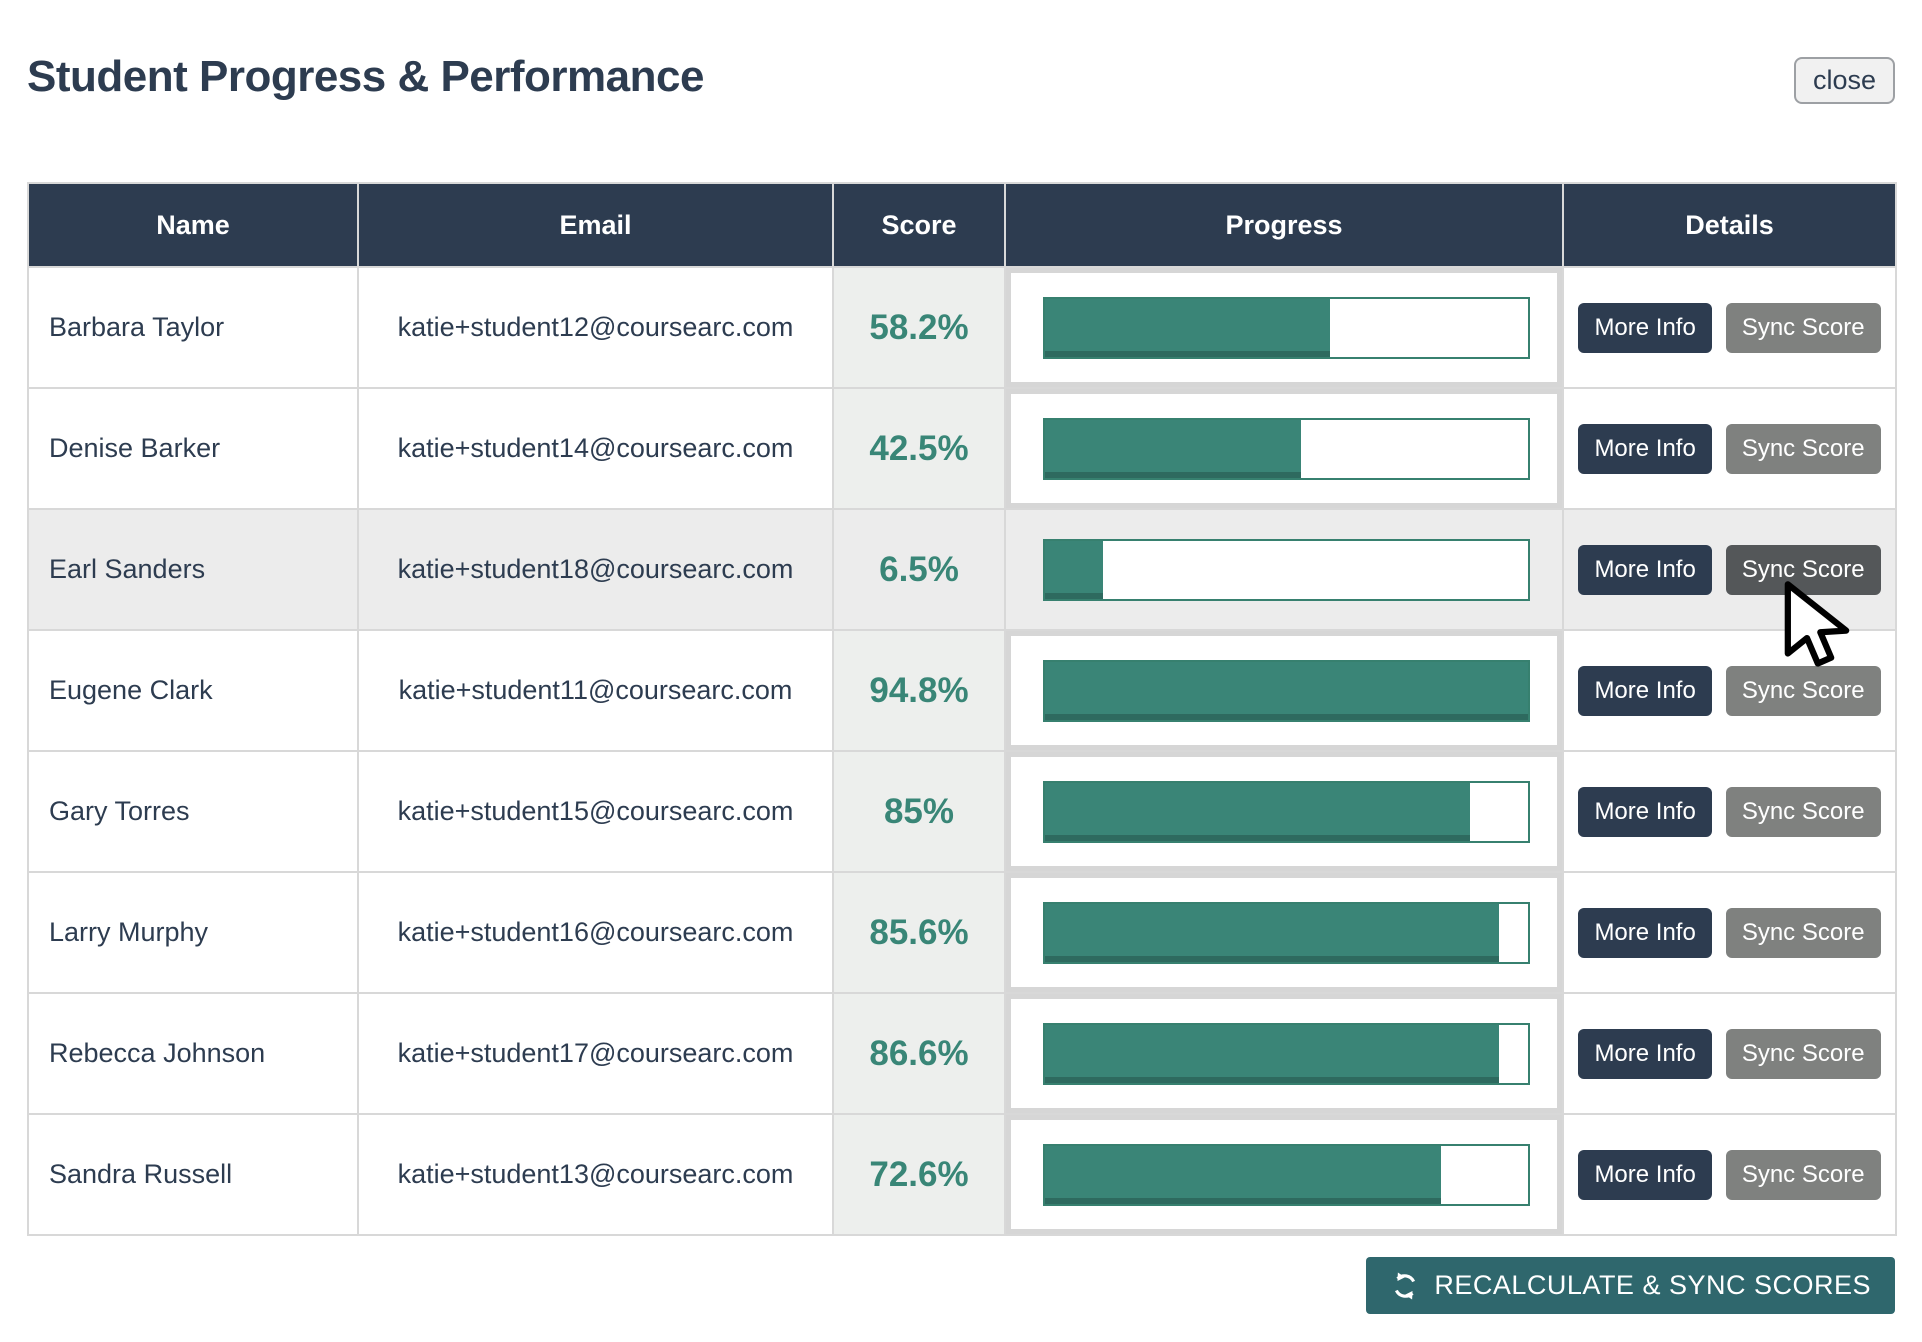 Image resolution: width=1922 pixels, height=1342 pixels. What do you see at coordinates (1284, 225) in the screenshot?
I see `column-header-progress: Progress` at bounding box center [1284, 225].